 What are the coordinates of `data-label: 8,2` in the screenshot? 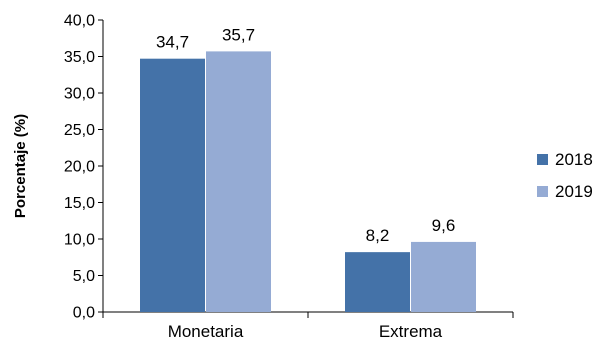 It's located at (378, 235).